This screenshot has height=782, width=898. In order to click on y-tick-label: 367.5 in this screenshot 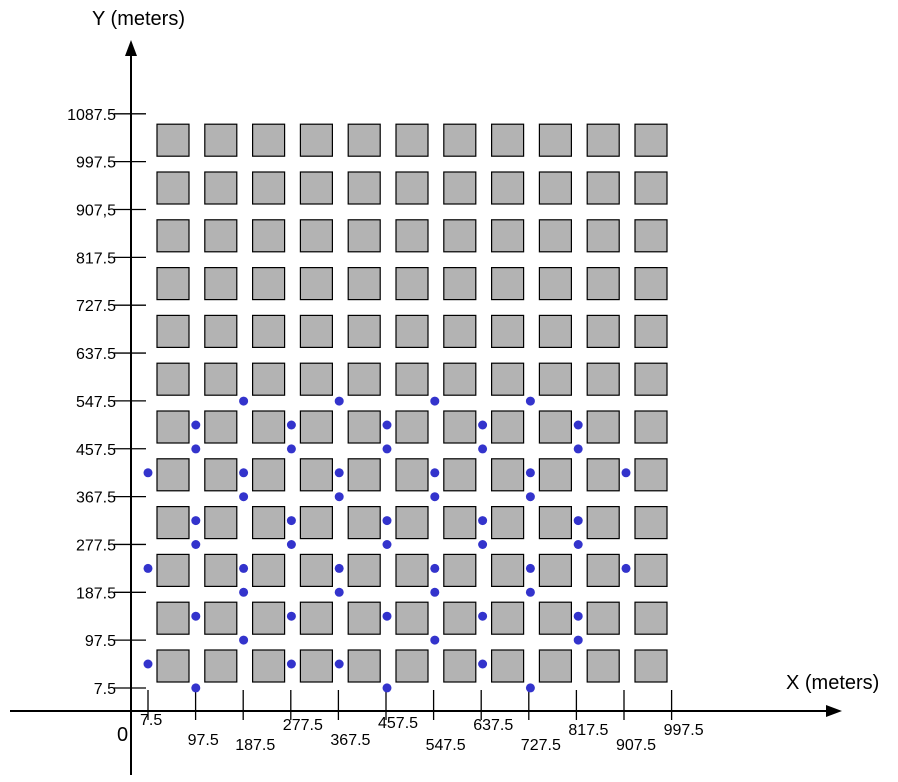, I will do `click(96, 498)`.